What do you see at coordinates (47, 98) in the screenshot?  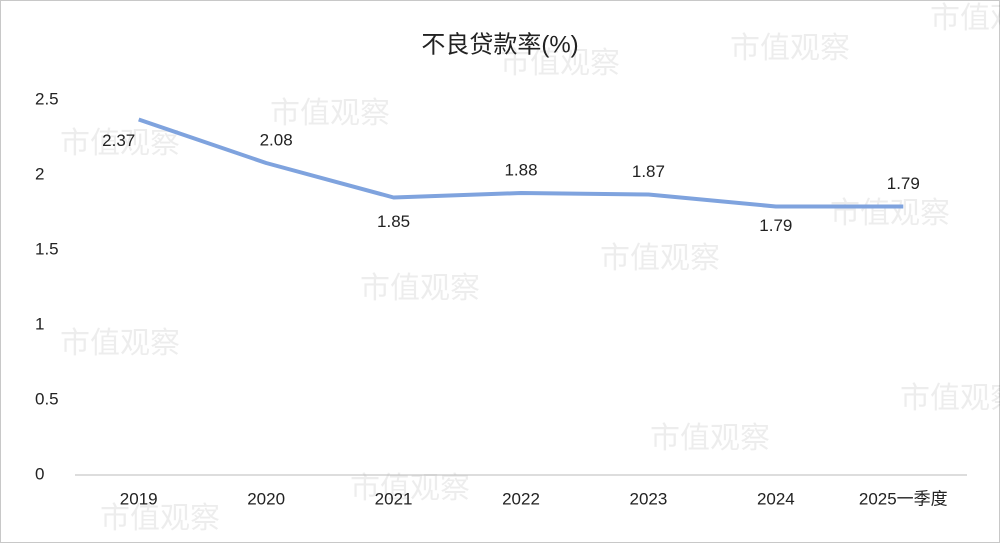 I see `y-tick-label: 2.5` at bounding box center [47, 98].